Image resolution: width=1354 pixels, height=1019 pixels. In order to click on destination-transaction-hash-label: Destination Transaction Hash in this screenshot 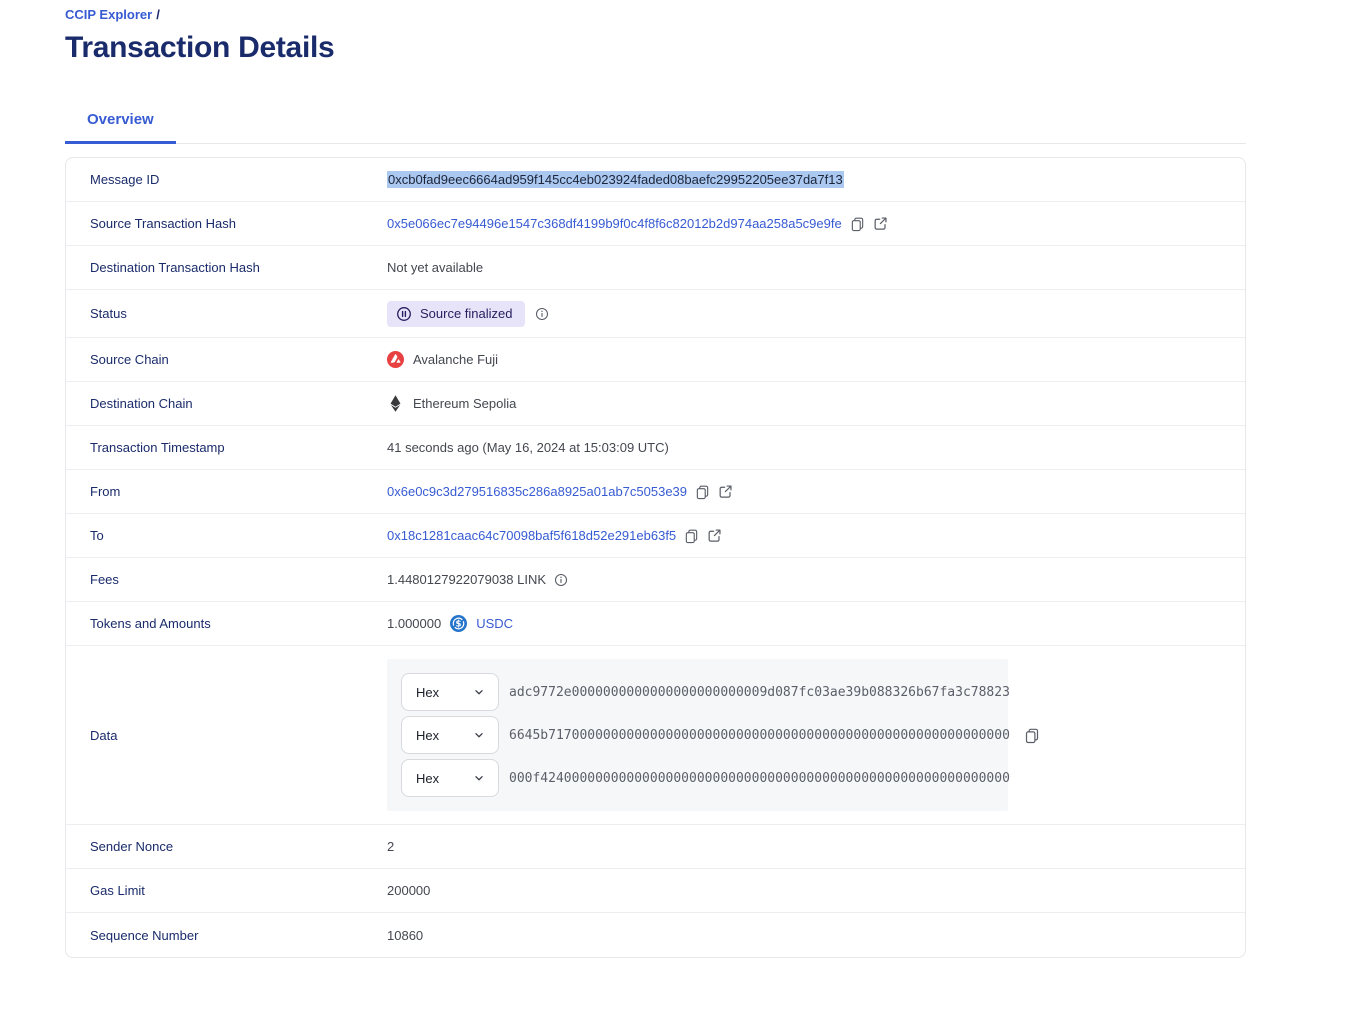, I will do `click(175, 267)`.